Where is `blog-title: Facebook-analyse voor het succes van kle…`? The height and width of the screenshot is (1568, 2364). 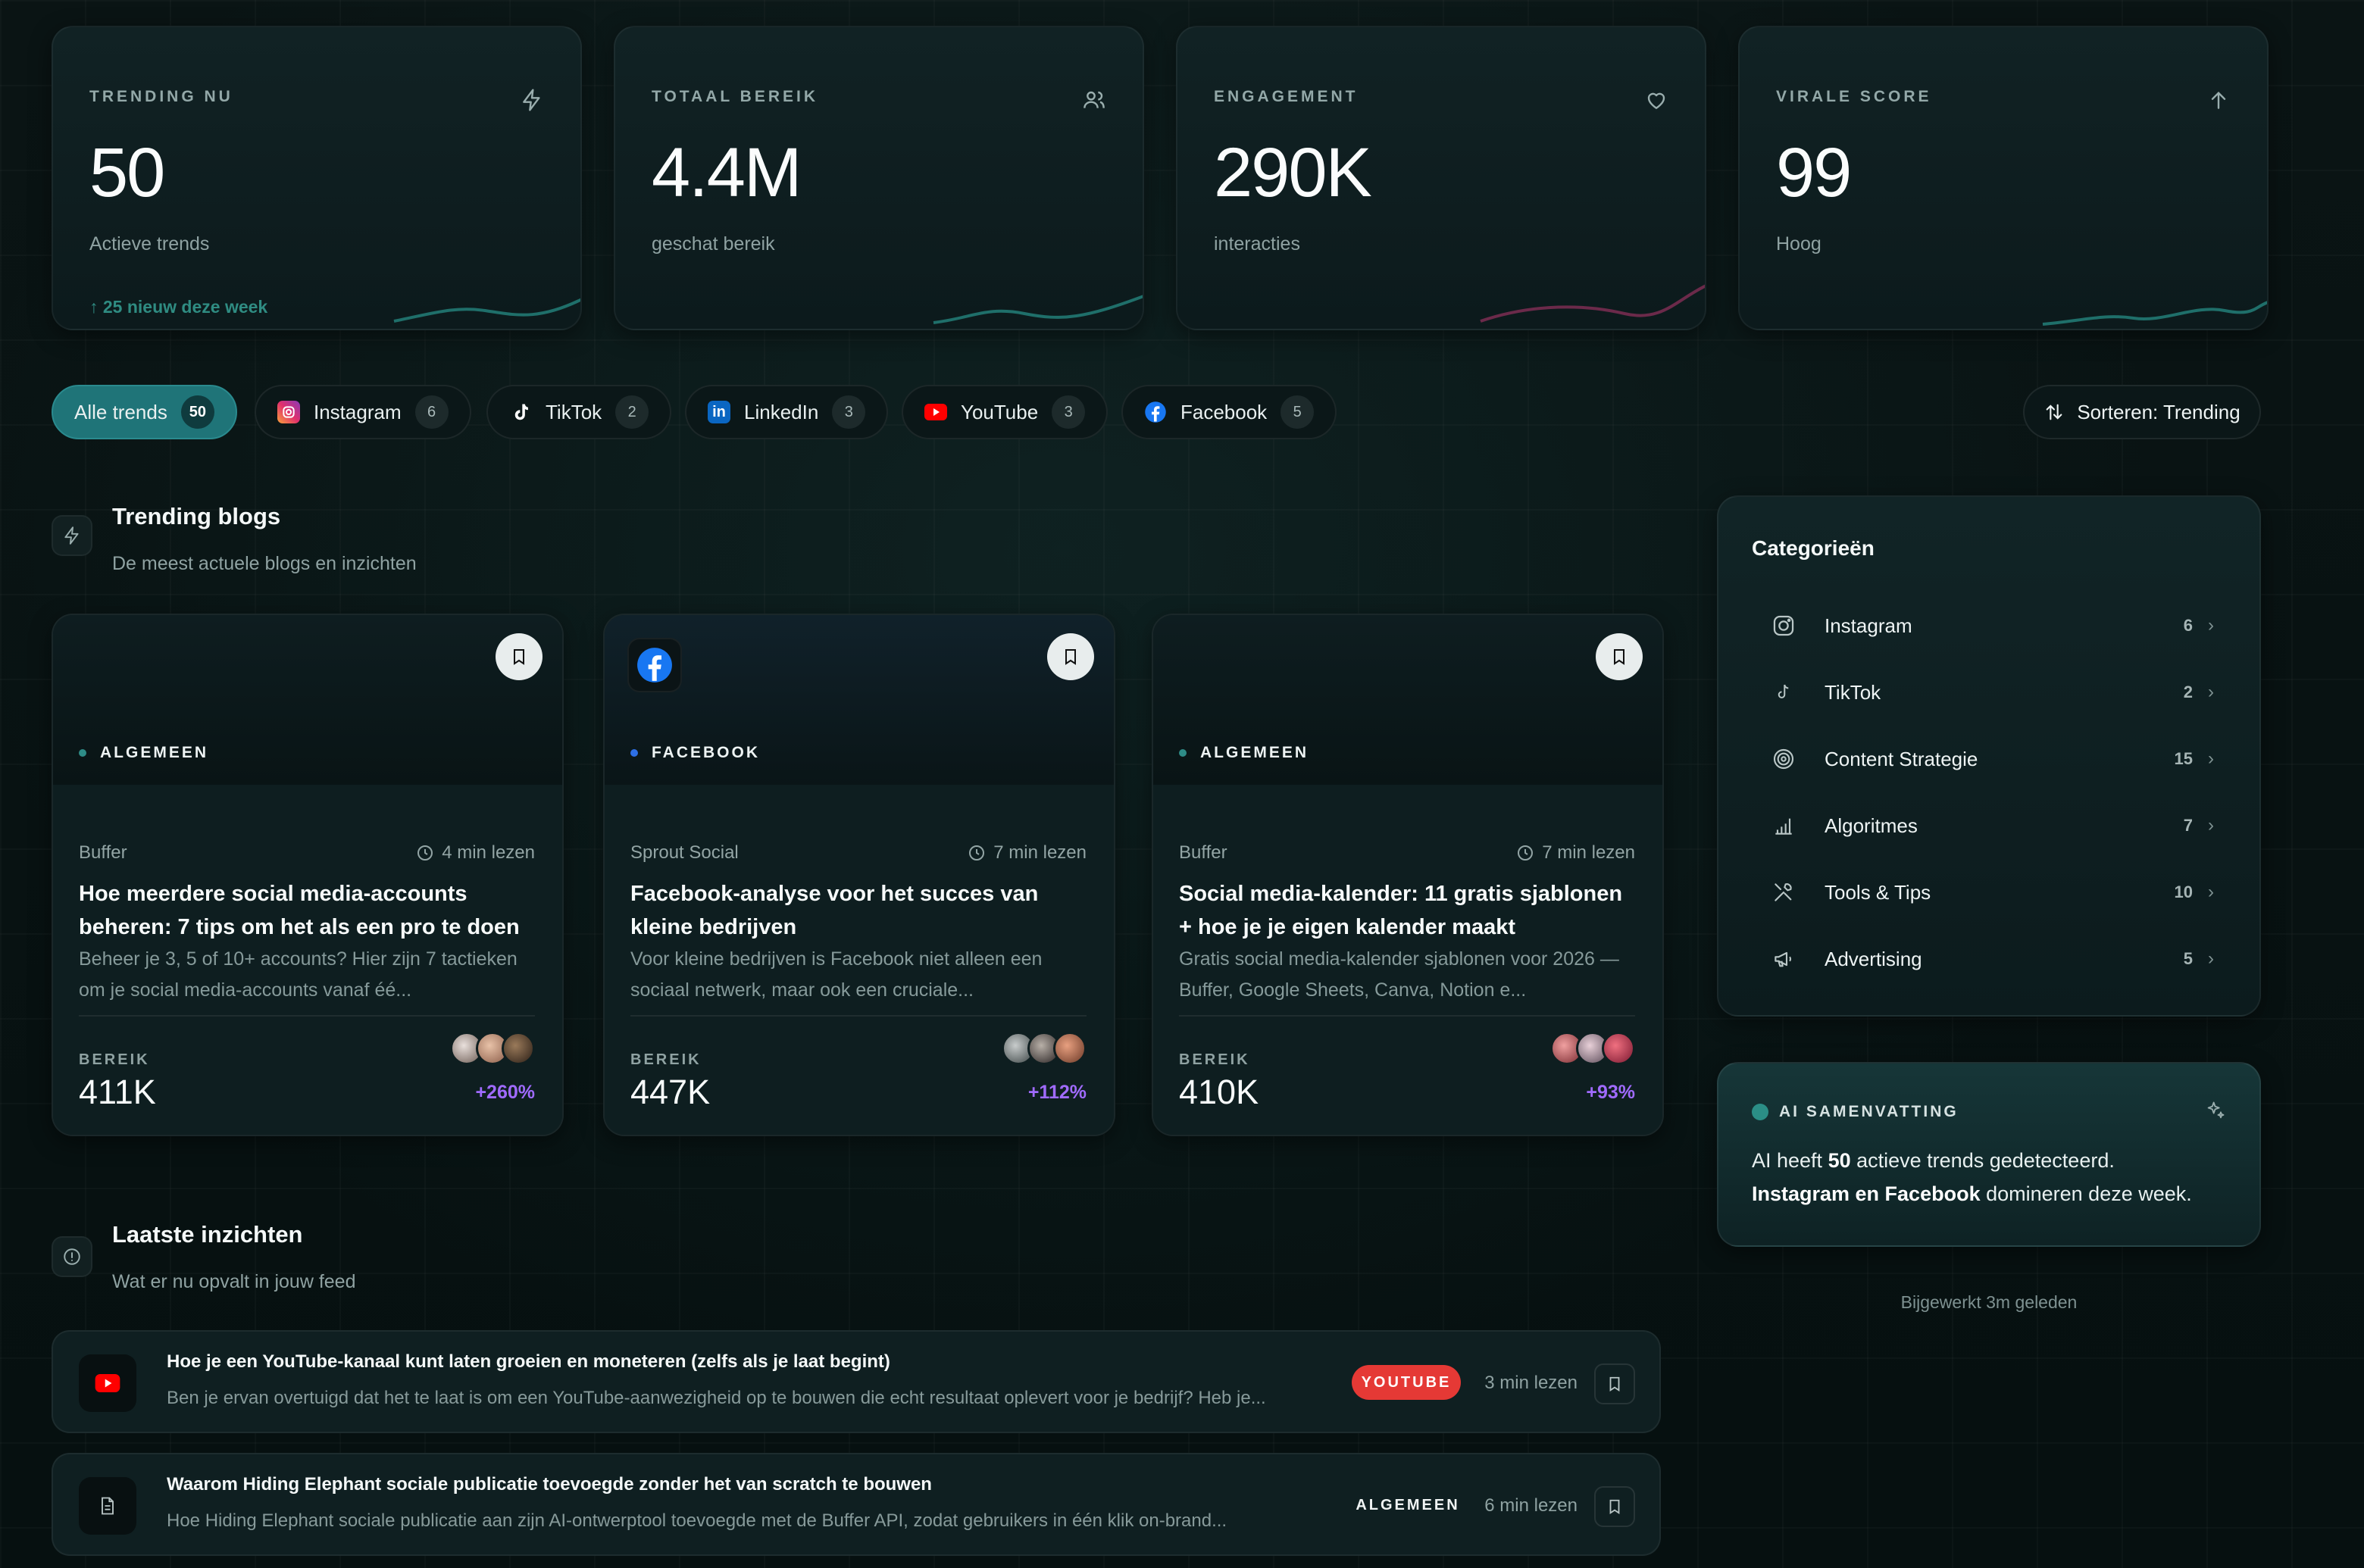 blog-title: Facebook-analyse voor het succes van kle… is located at coordinates (834, 911).